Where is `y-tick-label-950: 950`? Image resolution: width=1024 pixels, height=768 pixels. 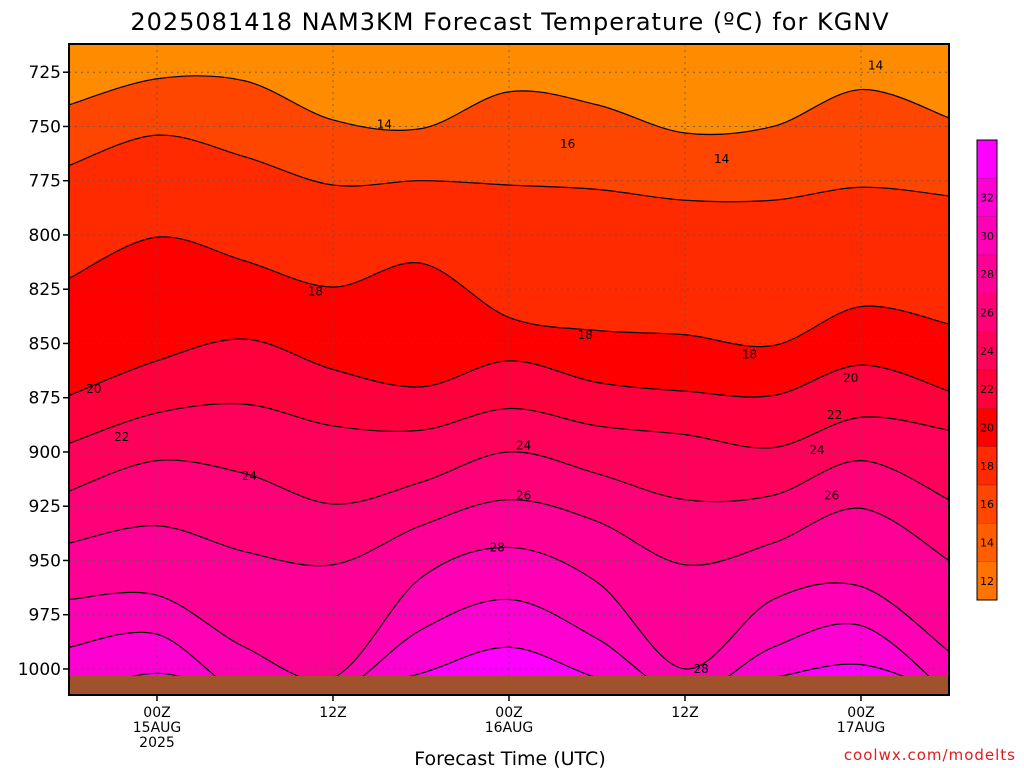 y-tick-label-950: 950 is located at coordinates (45, 561).